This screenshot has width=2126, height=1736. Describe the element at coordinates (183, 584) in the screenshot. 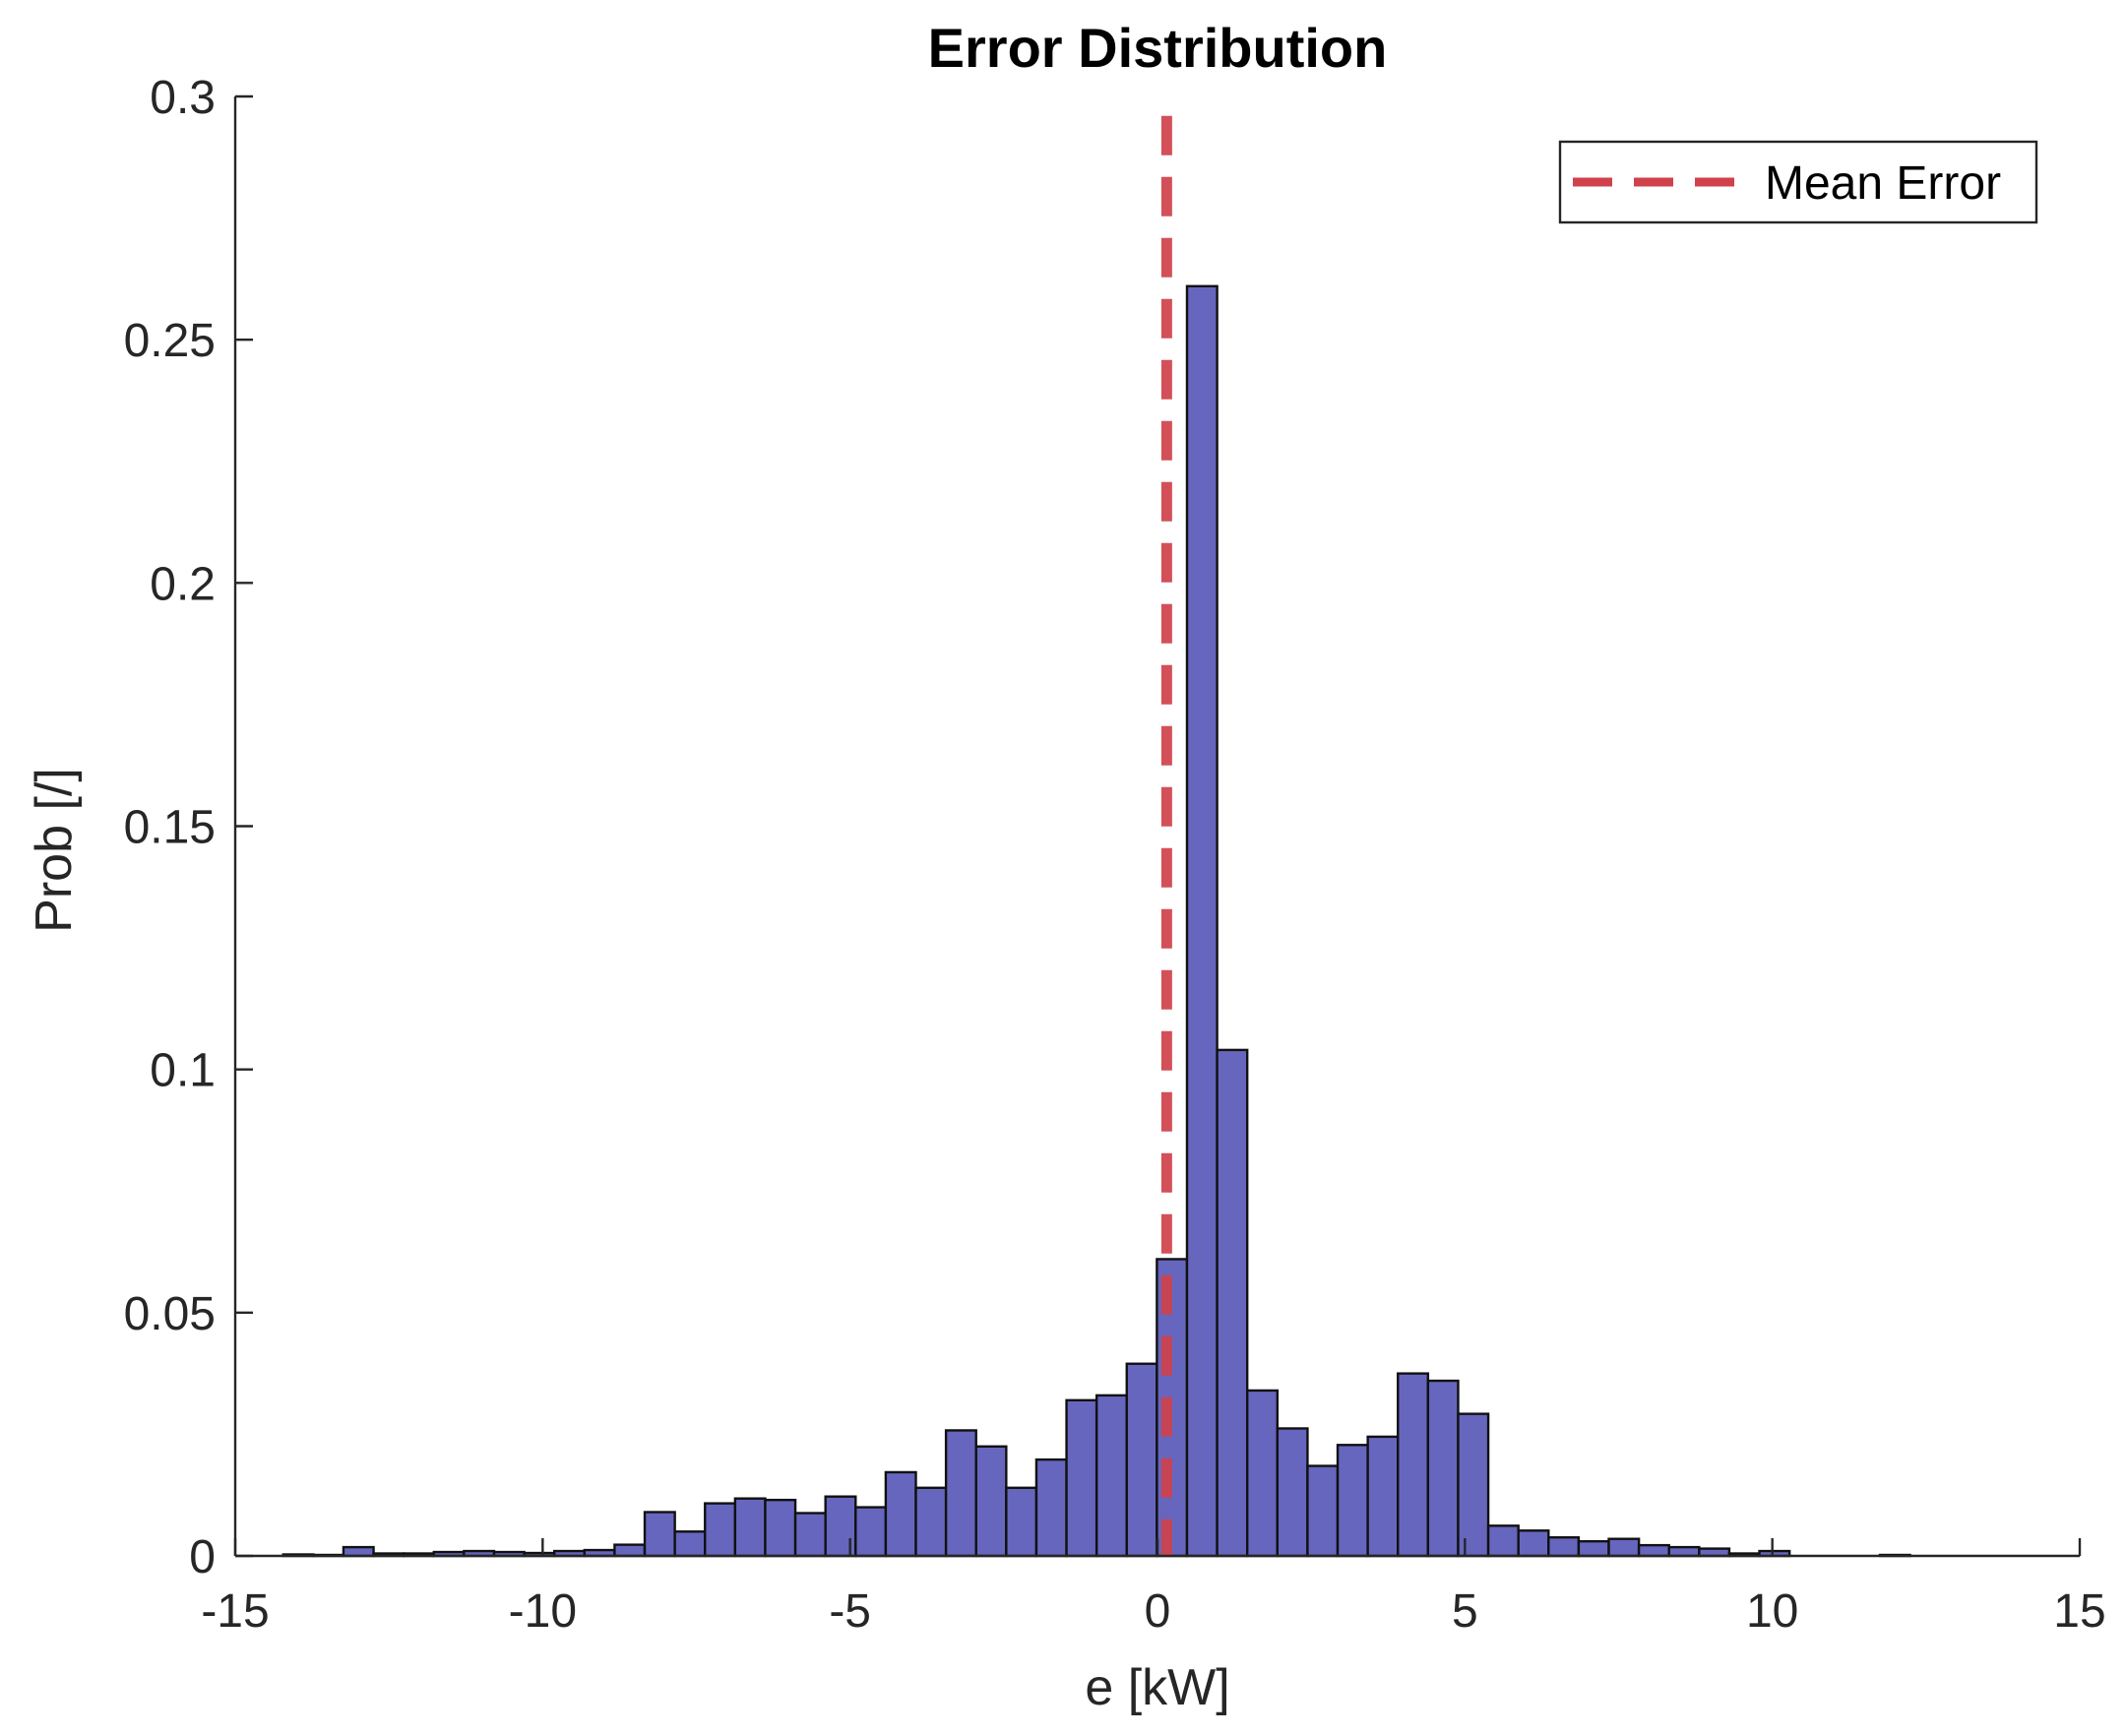

I see `y-tick-label: 0.2` at that location.